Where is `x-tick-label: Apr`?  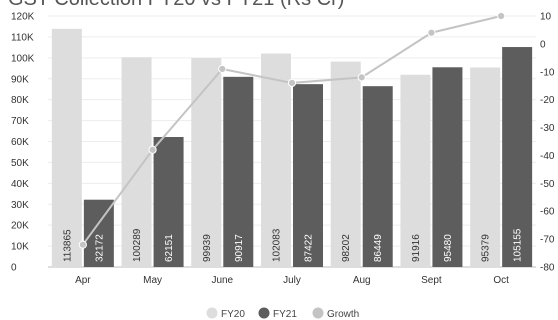
x-tick-label: Apr is located at coordinates (83, 280).